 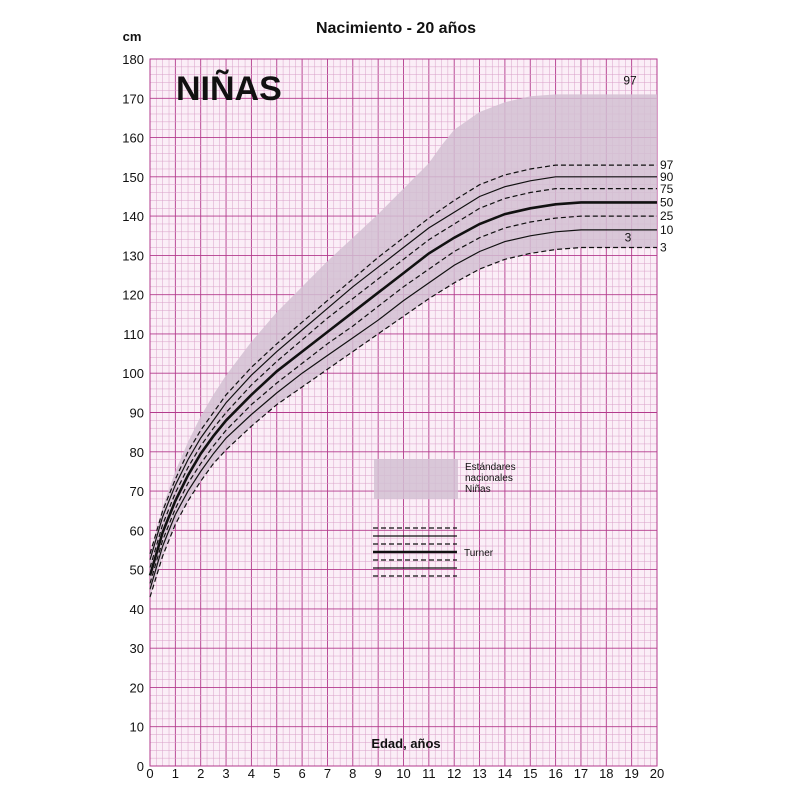 What do you see at coordinates (667, 202) in the screenshot?
I see `percentile-label-p50: 50` at bounding box center [667, 202].